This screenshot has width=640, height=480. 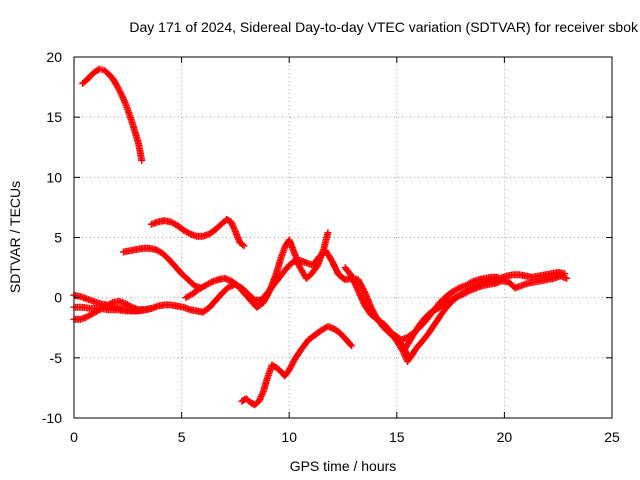 What do you see at coordinates (289, 437) in the screenshot?
I see `x-tick-label: 10` at bounding box center [289, 437].